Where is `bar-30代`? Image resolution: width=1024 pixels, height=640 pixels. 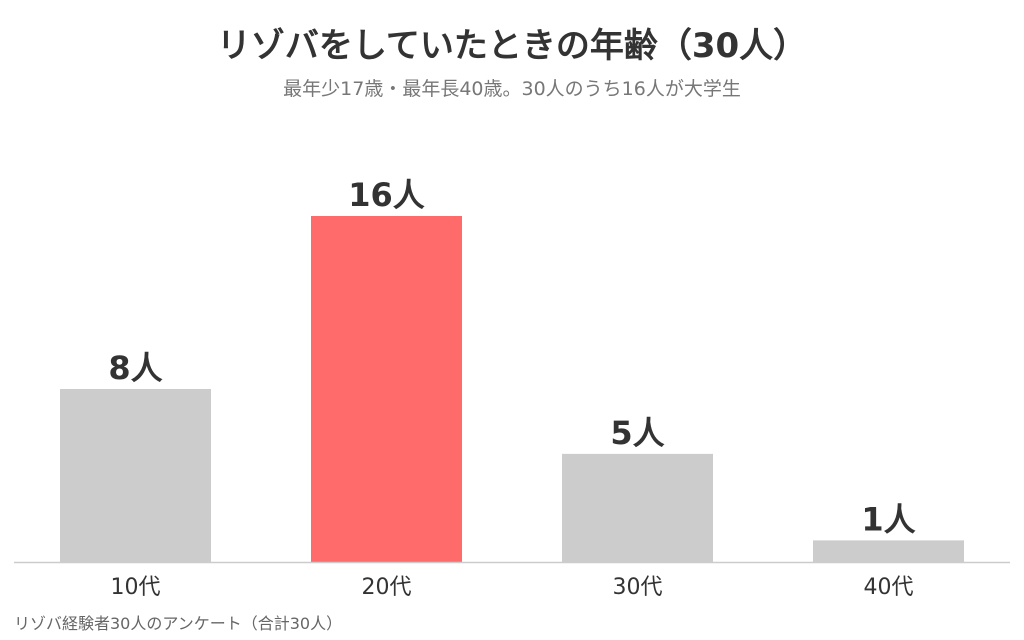
bar-30代 is located at coordinates (637, 507).